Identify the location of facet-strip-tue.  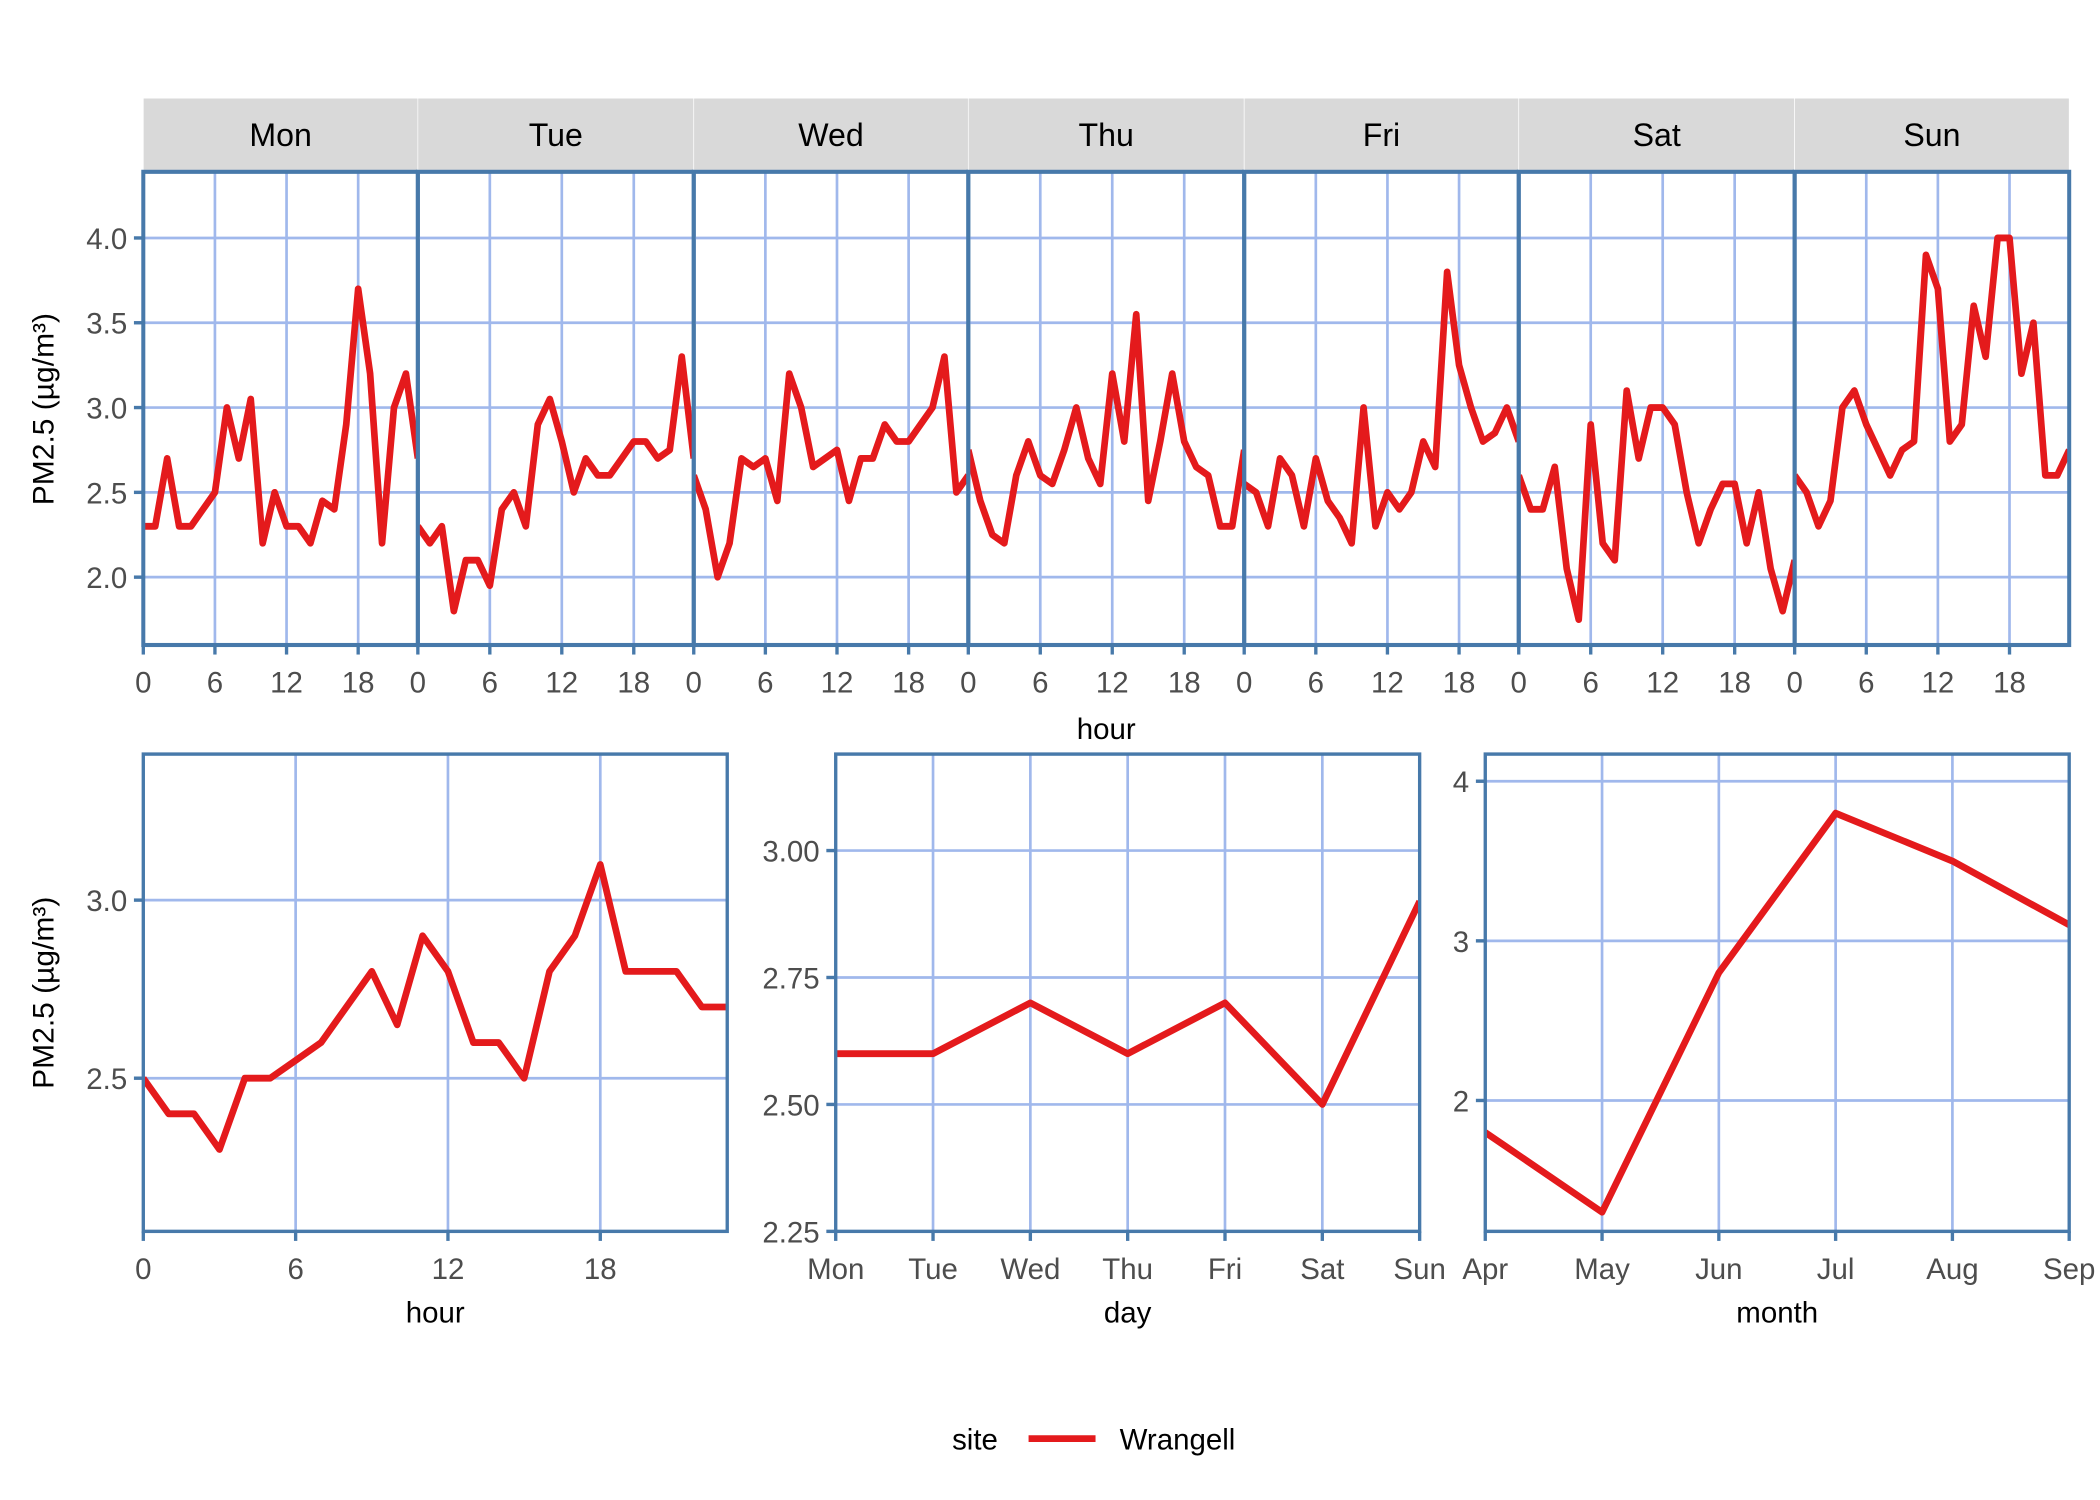
(556, 134).